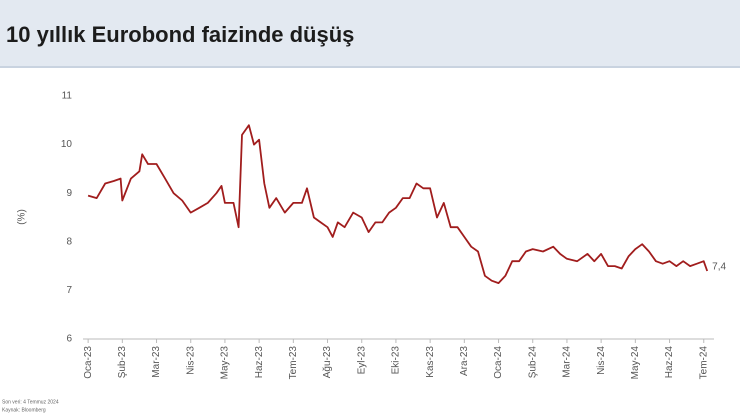  I want to click on x-tick-label: Şub-23, so click(122, 362).